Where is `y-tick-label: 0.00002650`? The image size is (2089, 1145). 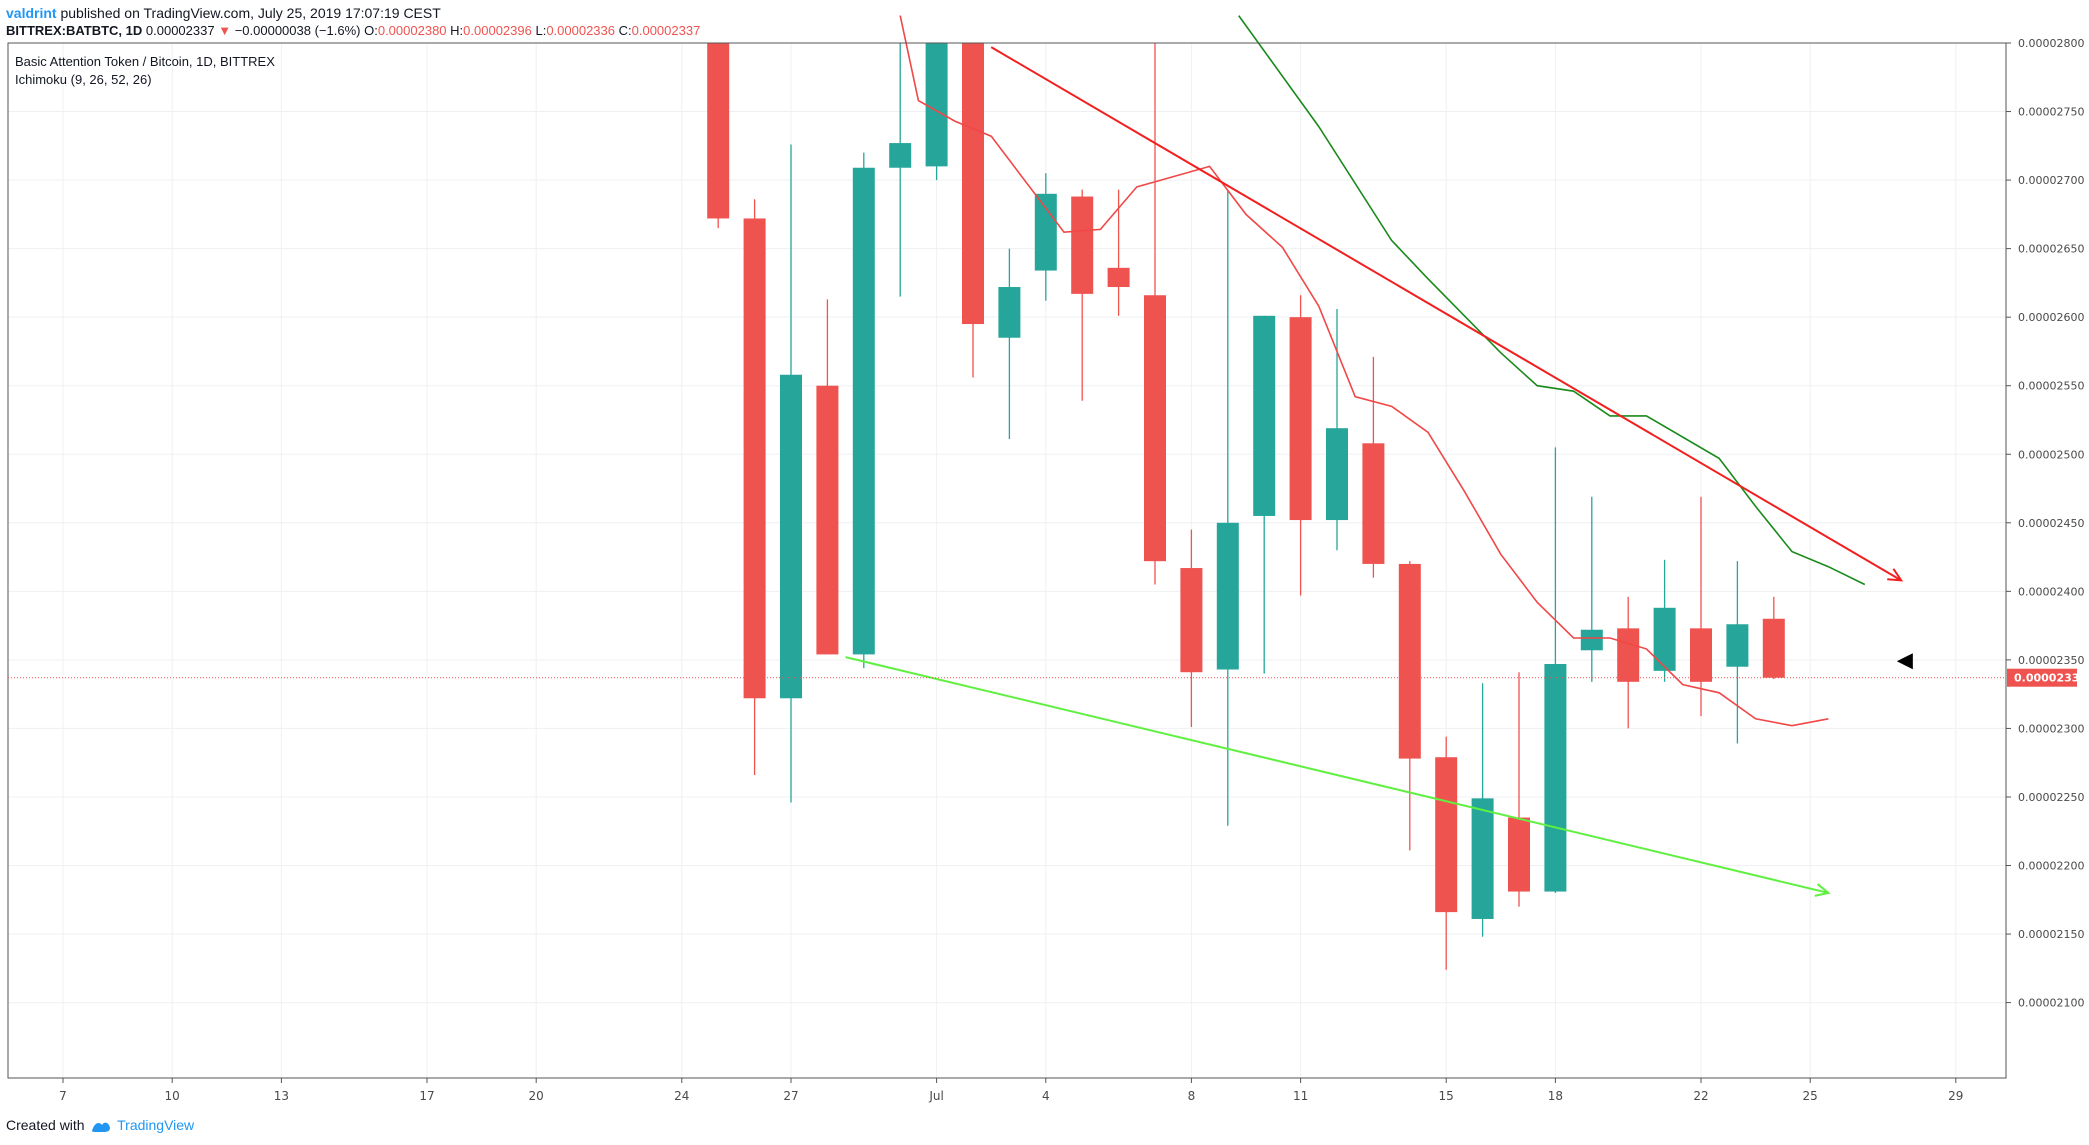
y-tick-label: 0.00002650 is located at coordinates (2051, 249).